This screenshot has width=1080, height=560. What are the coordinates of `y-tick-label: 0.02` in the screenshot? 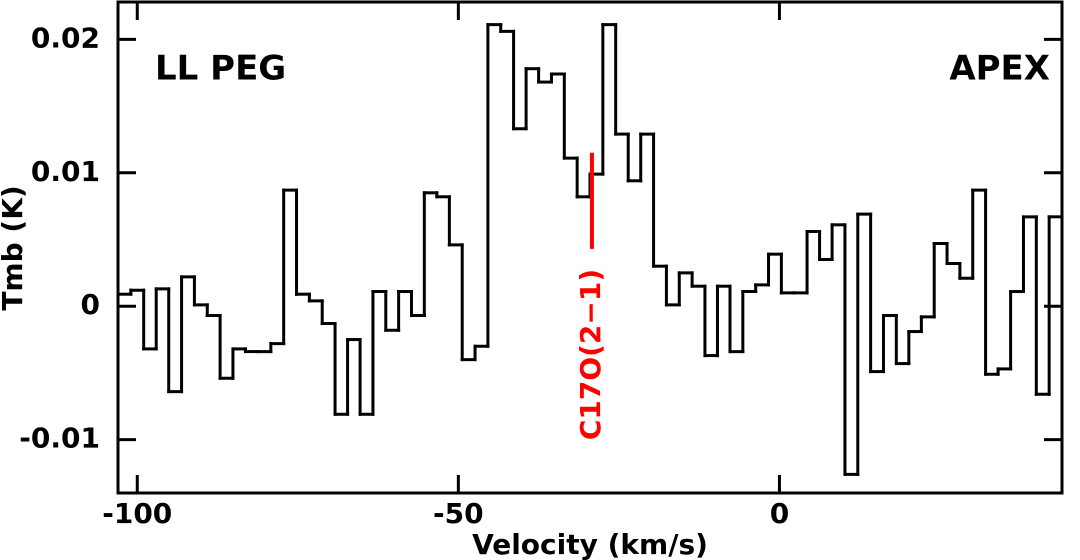 It's located at (65, 37).